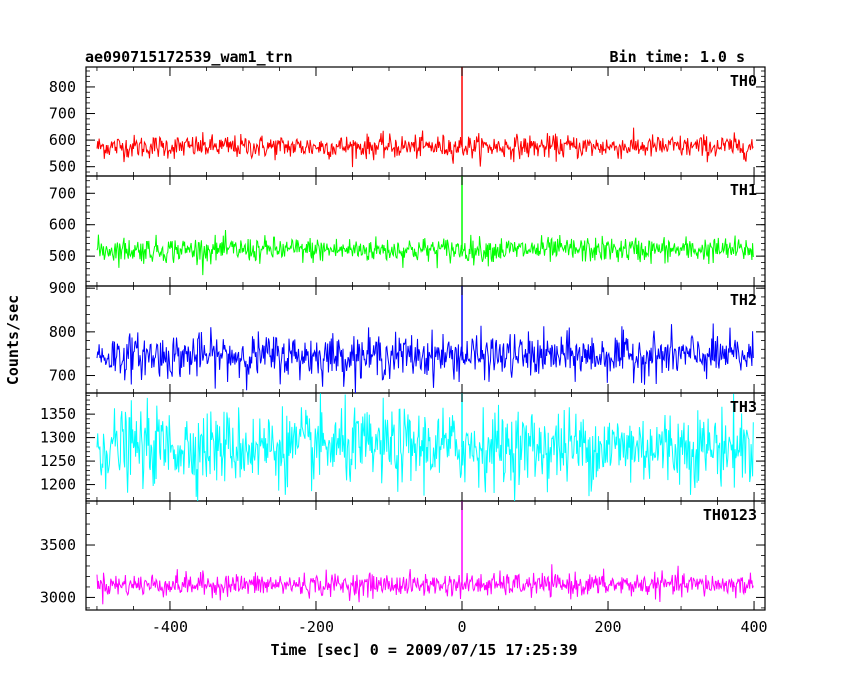 This screenshot has width=850, height=680. What do you see at coordinates (743, 81) in the screenshot?
I see `panel-label-th0: TH0` at bounding box center [743, 81].